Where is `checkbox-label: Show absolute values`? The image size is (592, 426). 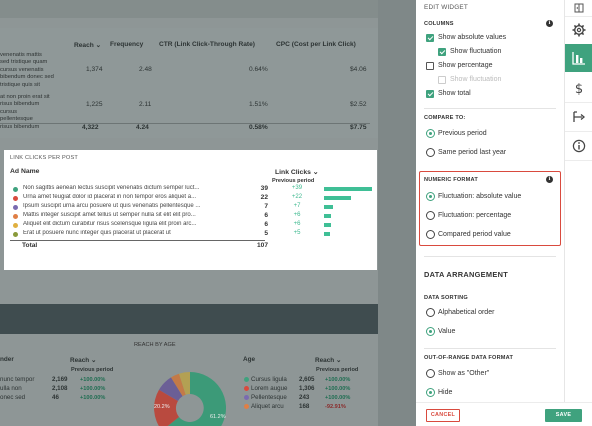
checkbox-label: Show absolute values is located at coordinates (472, 37).